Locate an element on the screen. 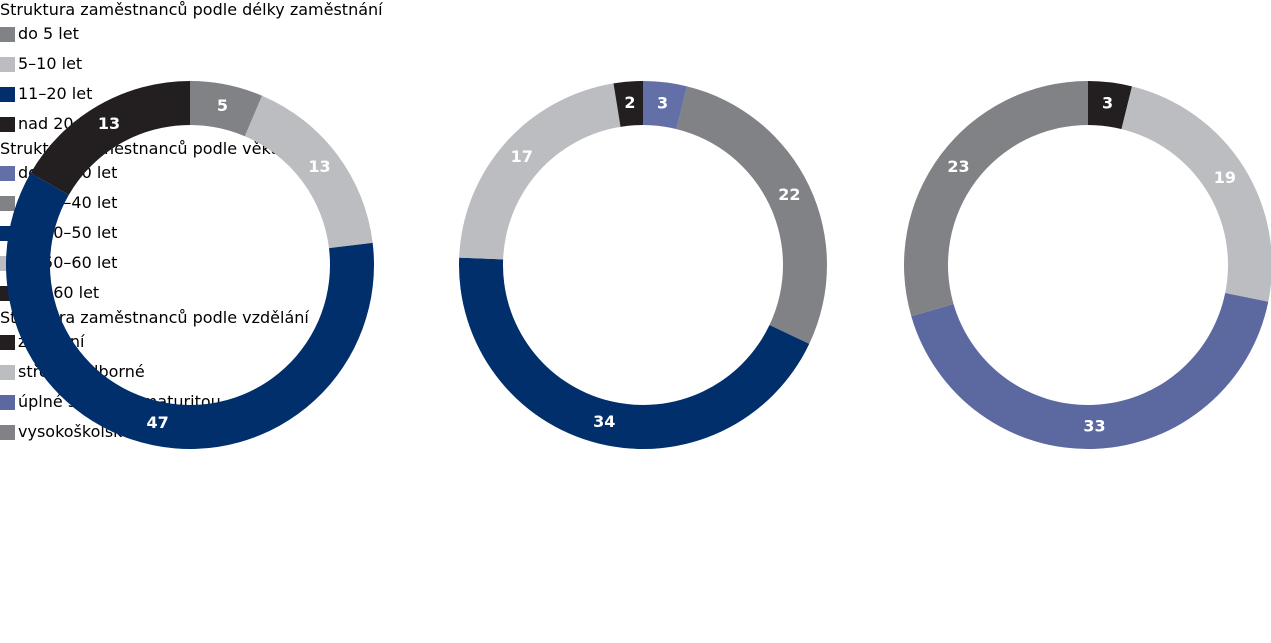  legend-label: do 5 let is located at coordinates (48, 33).